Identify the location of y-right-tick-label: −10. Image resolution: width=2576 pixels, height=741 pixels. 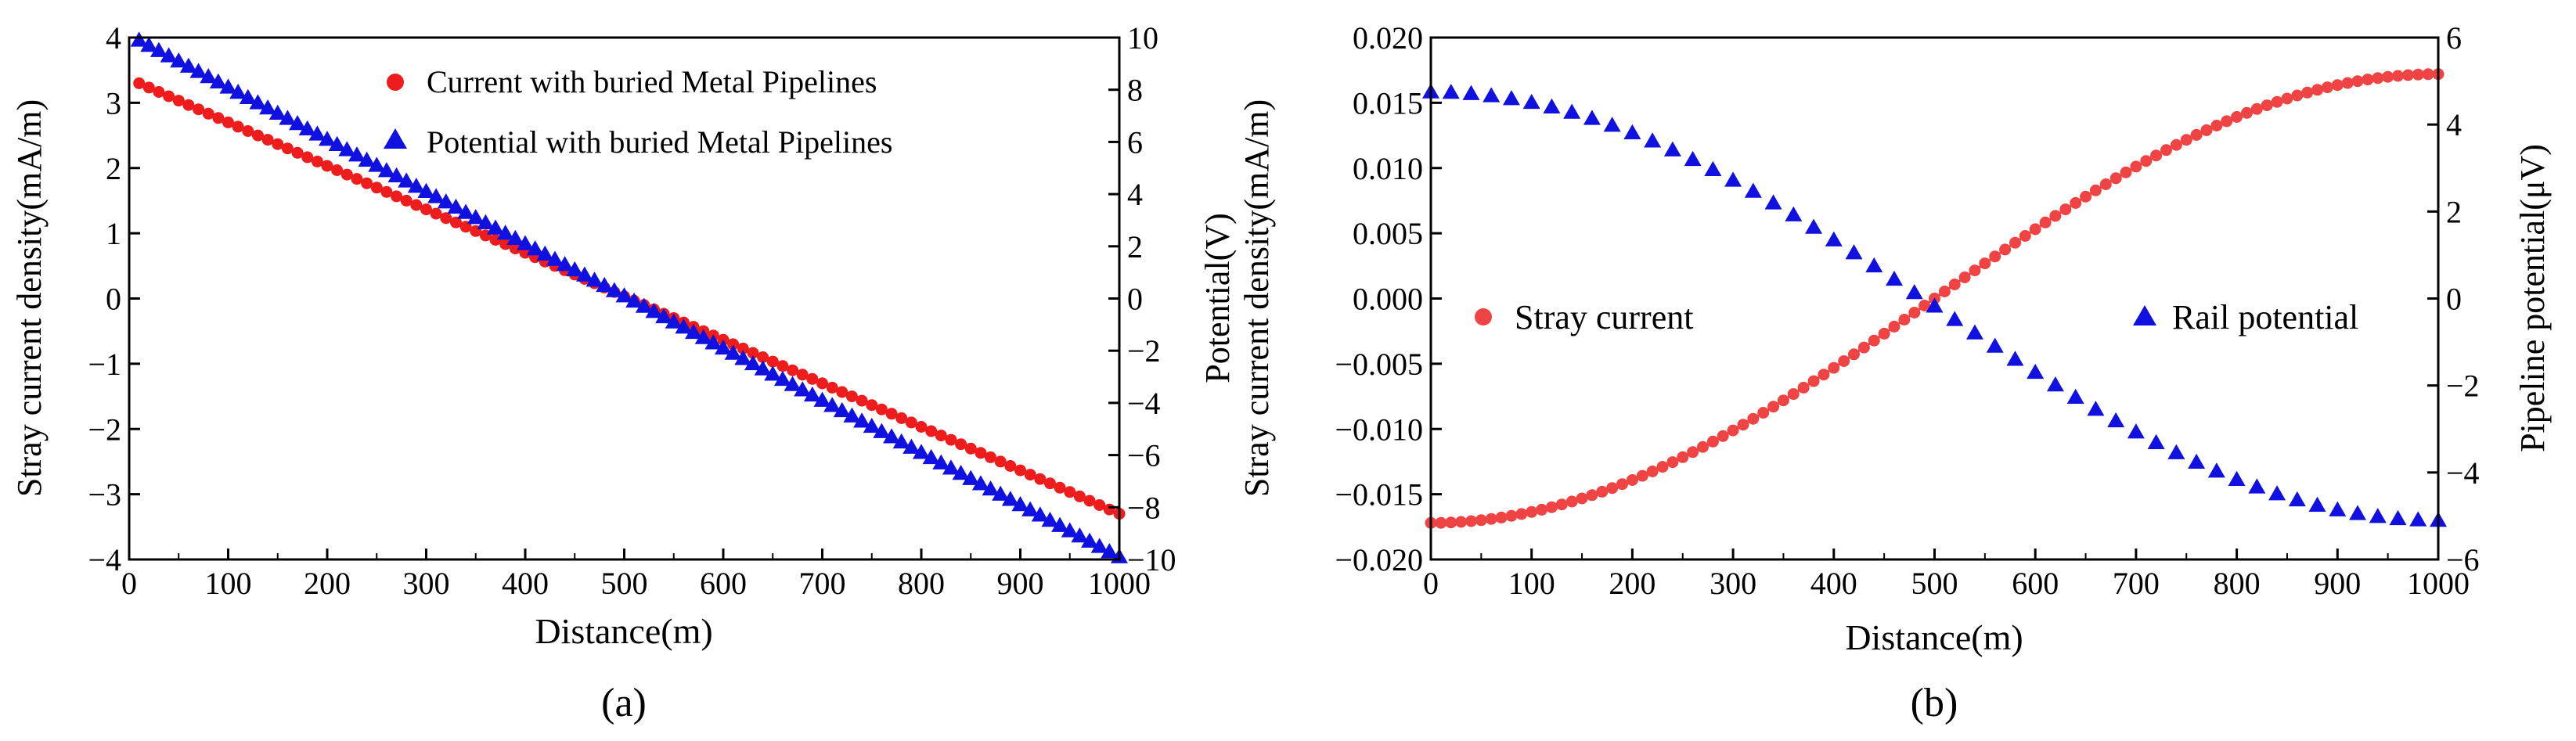
(1151, 559).